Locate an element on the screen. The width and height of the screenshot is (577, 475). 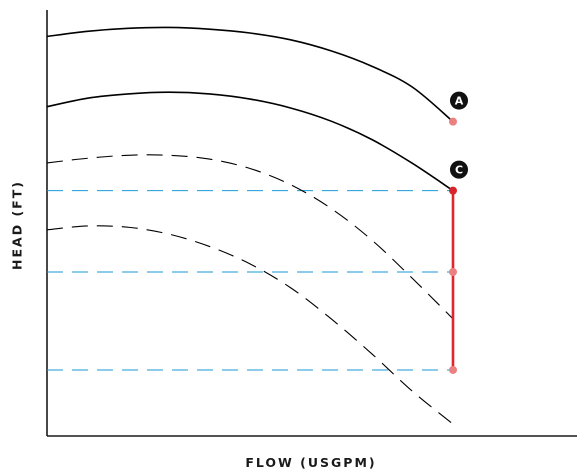
annotation-badge-c is located at coordinates (459, 169).